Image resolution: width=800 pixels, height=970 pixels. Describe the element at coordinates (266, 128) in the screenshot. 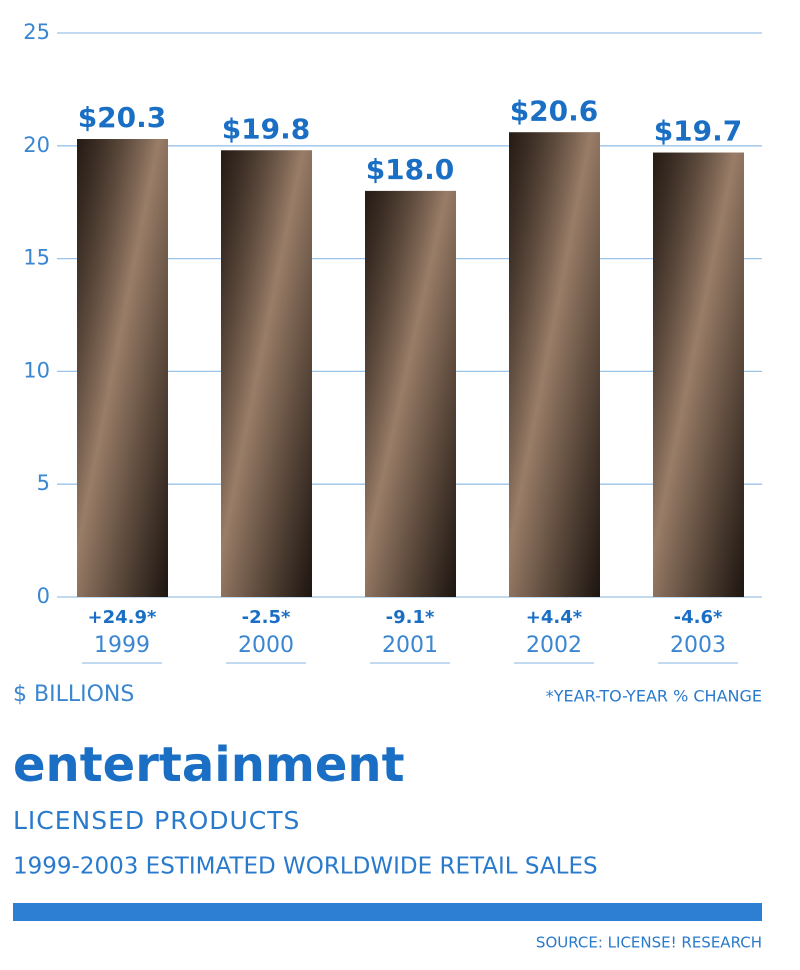

I see `value-label: $19.8` at that location.